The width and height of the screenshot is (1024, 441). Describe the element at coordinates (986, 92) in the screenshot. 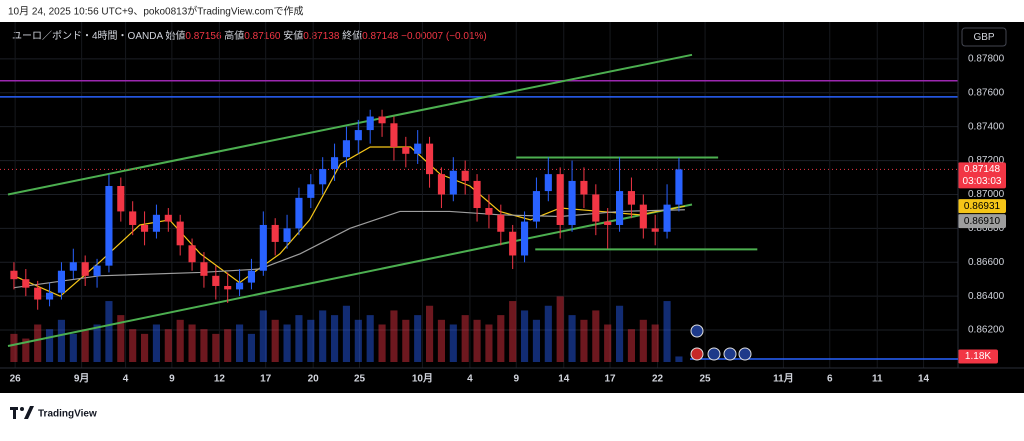

I see `y-tick-label: 0.87600` at that location.